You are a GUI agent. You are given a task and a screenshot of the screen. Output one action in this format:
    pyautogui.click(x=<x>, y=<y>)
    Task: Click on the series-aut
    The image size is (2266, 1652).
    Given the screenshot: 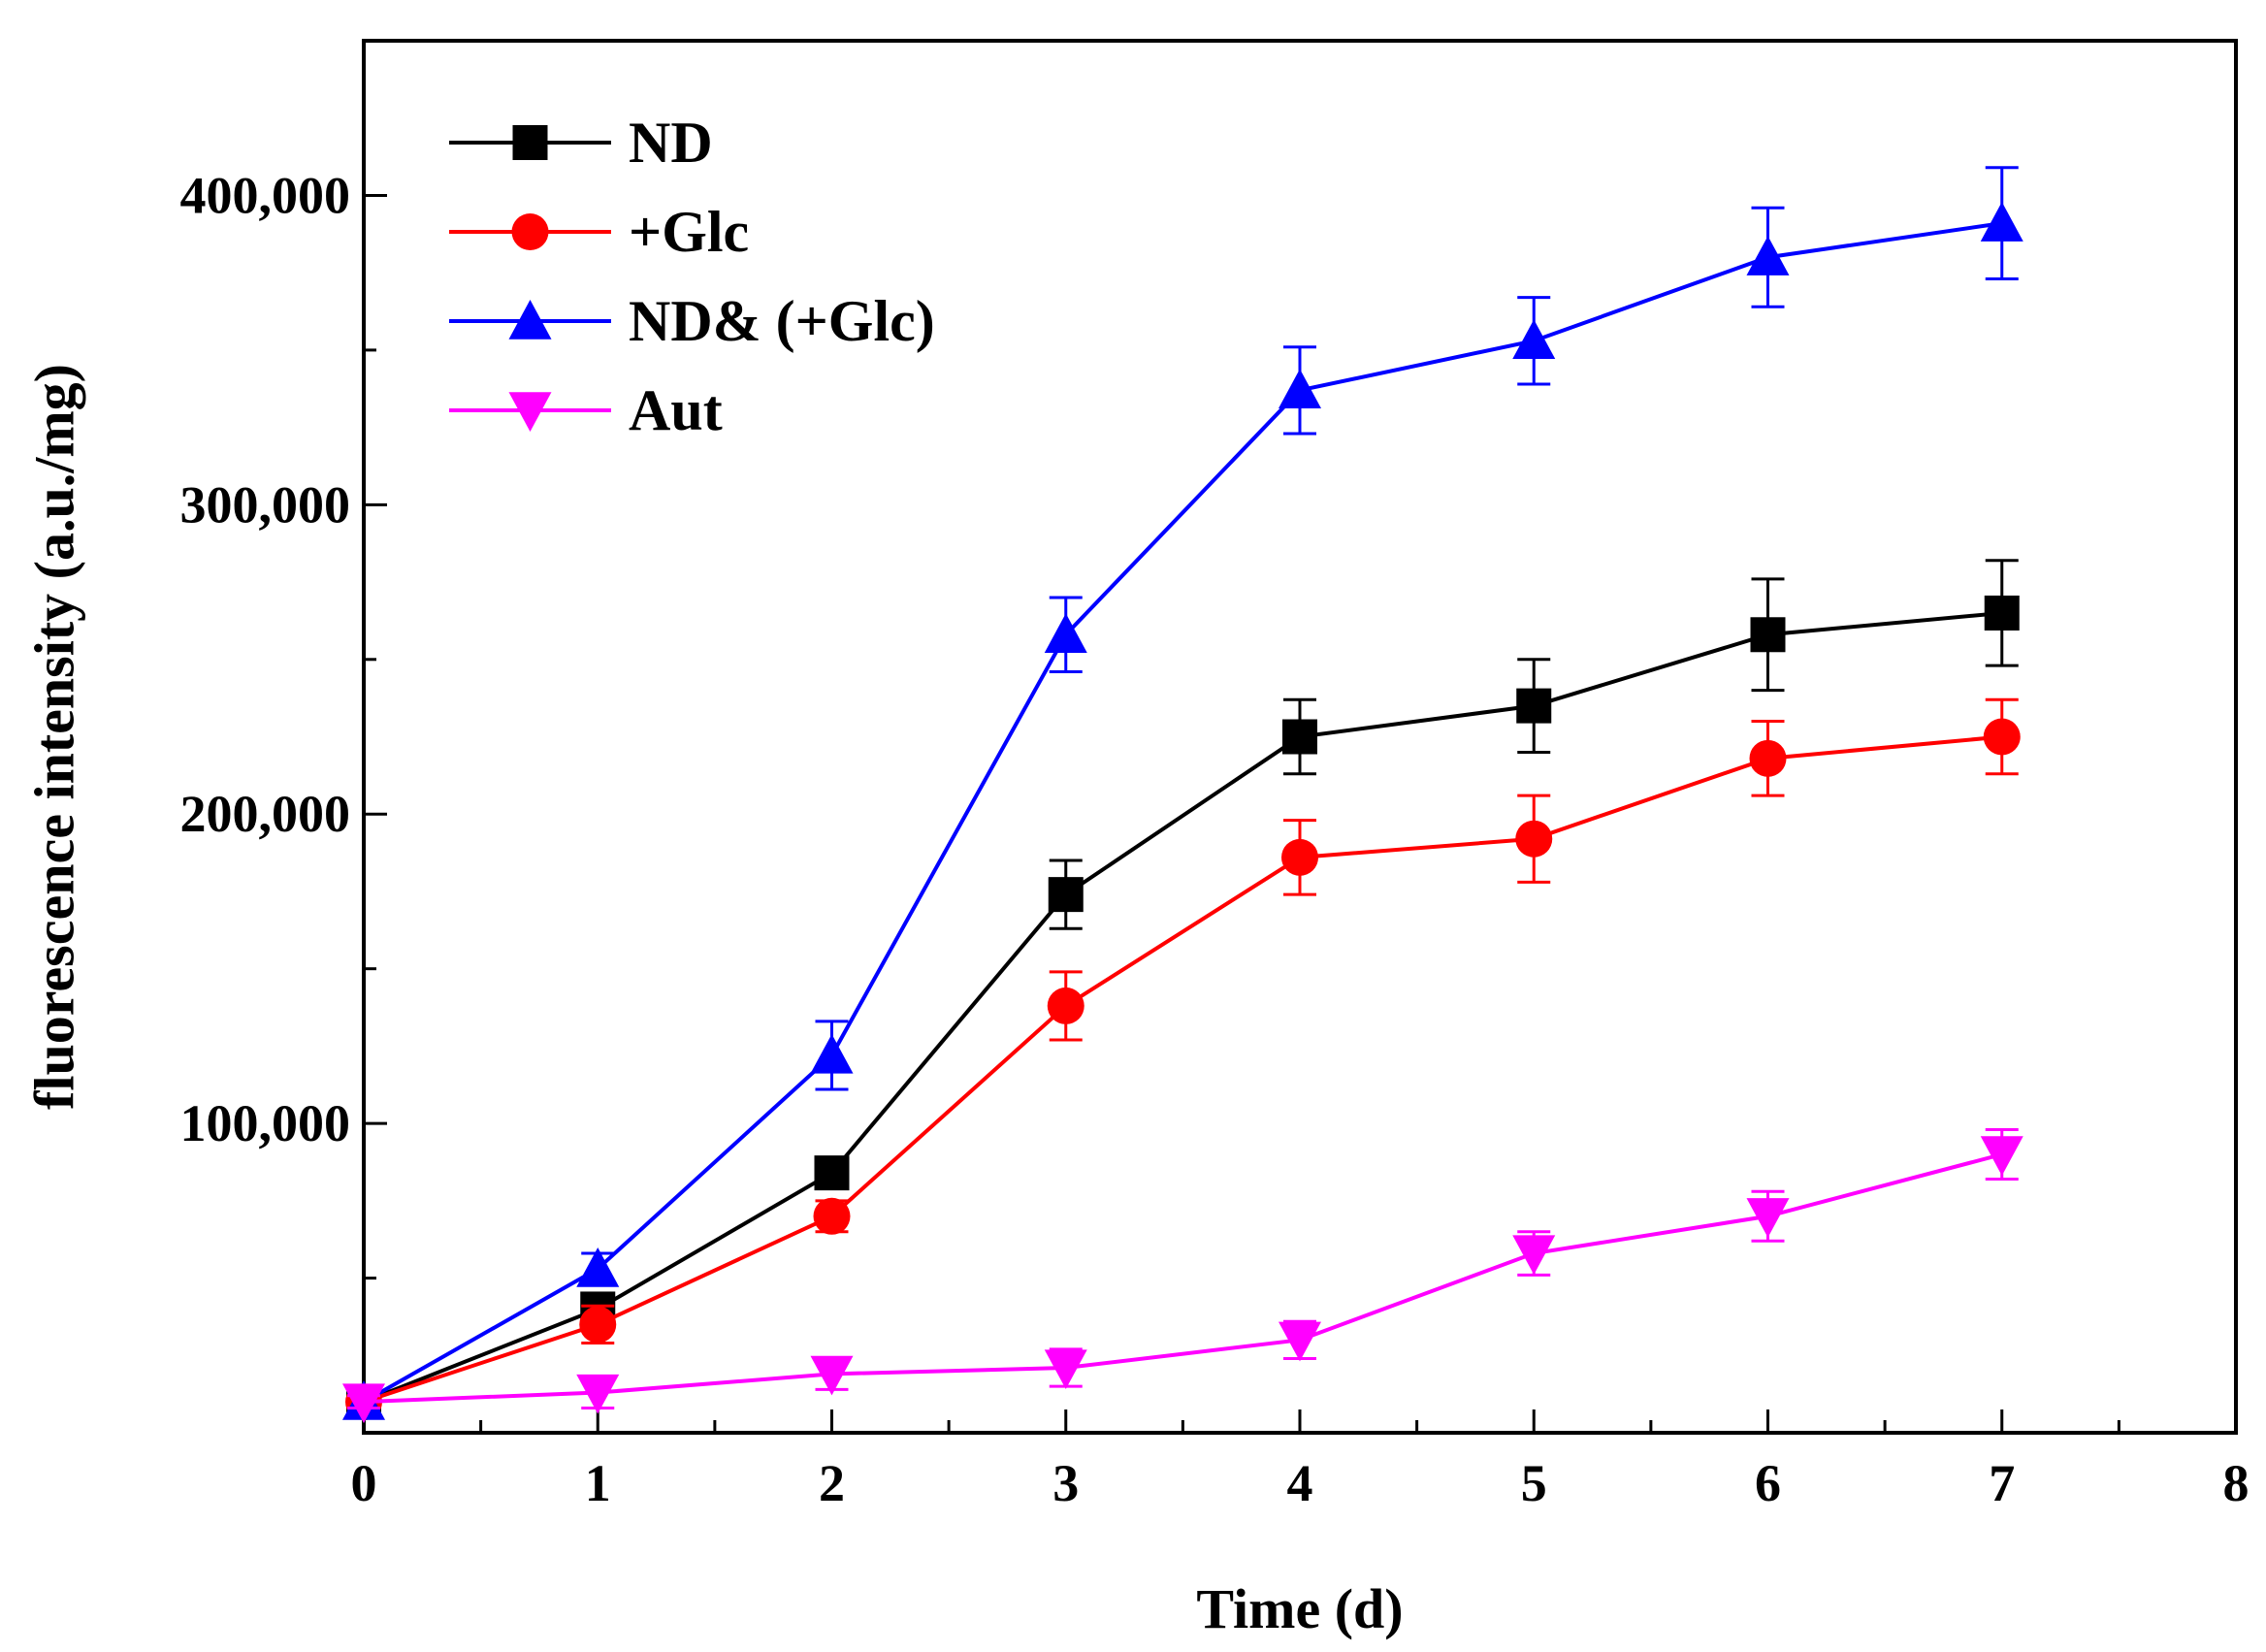 What is the action you would take?
    pyautogui.click(x=1182, y=1275)
    